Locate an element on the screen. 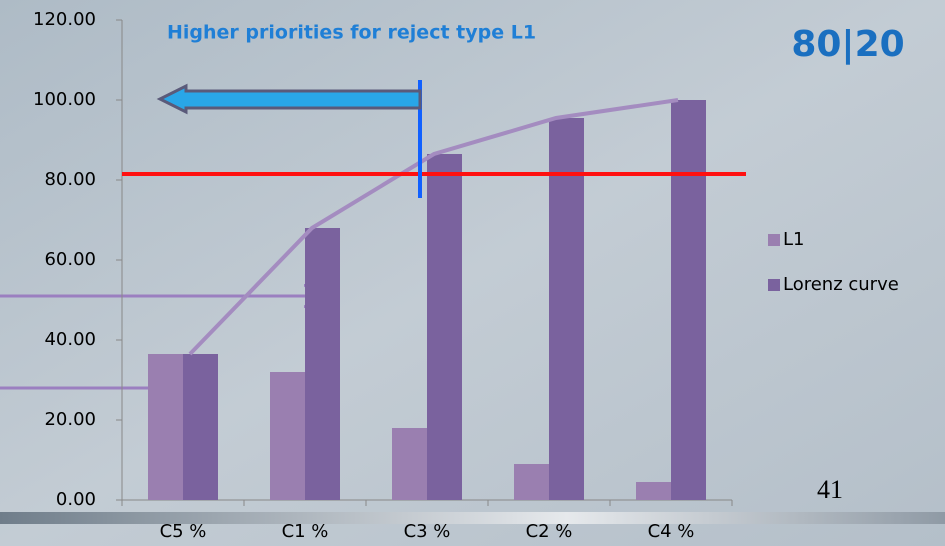 Image resolution: width=945 pixels, height=546 pixels. legend-label: Lorenz curve is located at coordinates (841, 284).